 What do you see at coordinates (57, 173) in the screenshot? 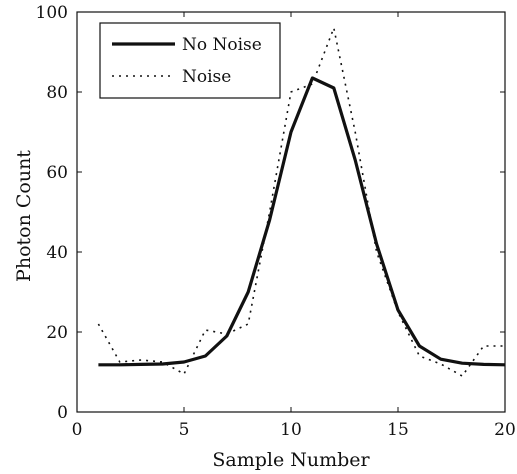
I see `y-tick-label: 60` at bounding box center [57, 173].